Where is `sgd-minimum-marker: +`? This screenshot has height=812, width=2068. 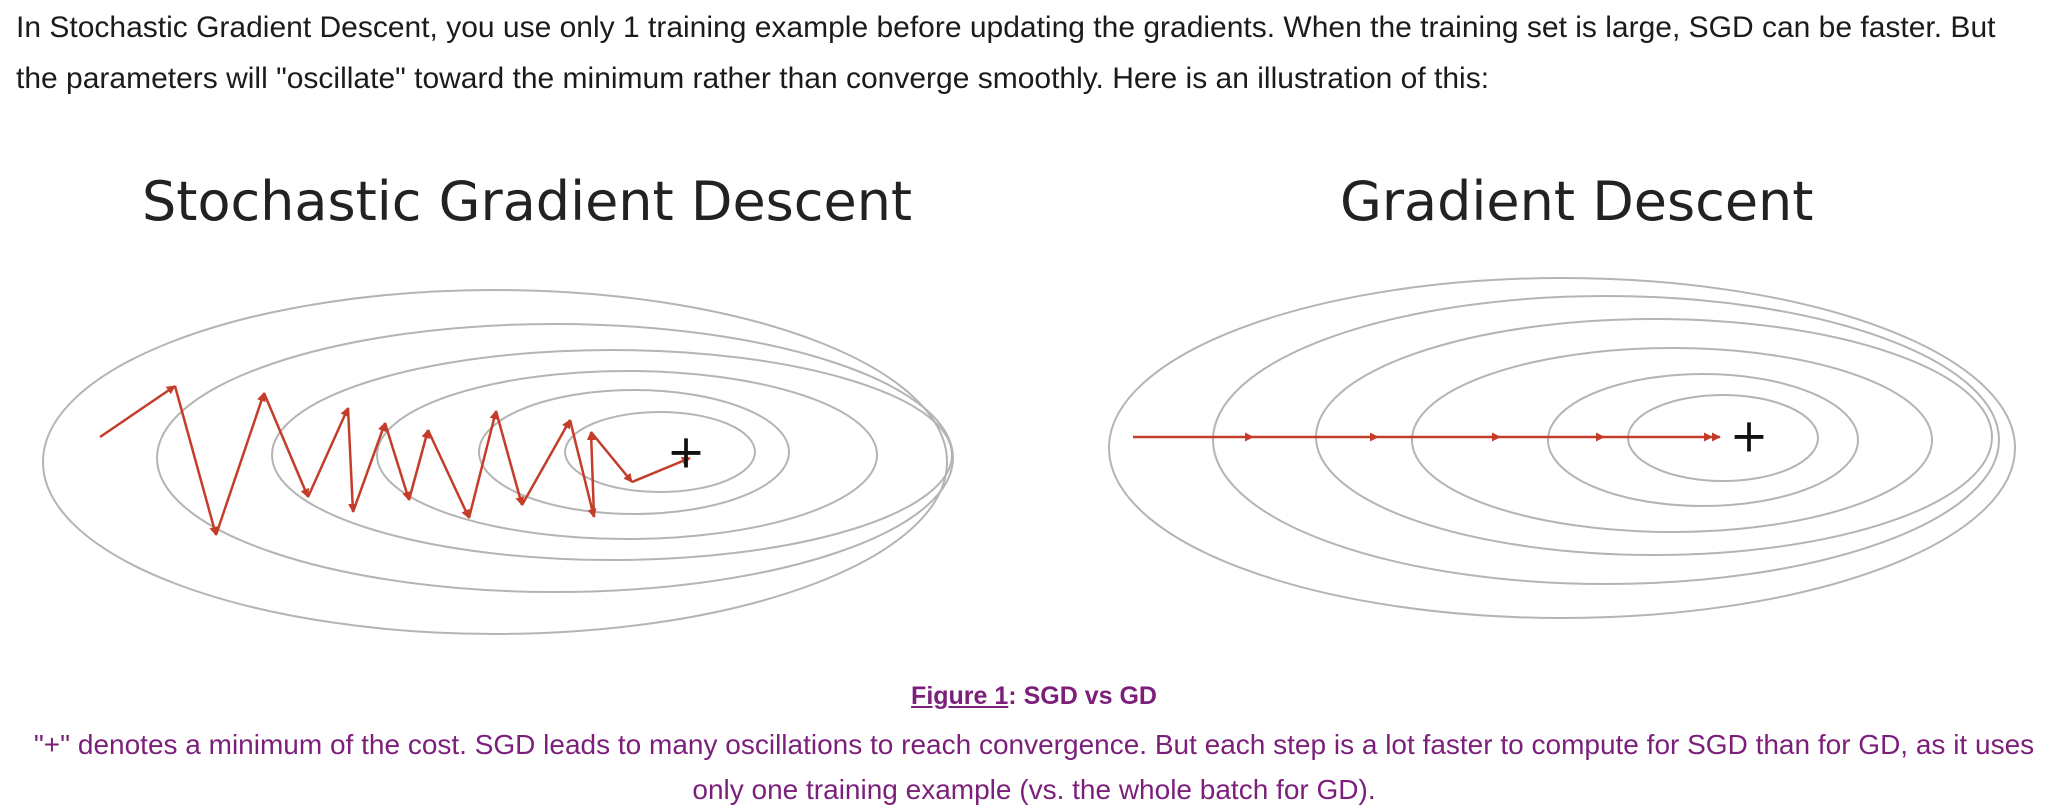
sgd-minimum-marker: + is located at coordinates (686, 452).